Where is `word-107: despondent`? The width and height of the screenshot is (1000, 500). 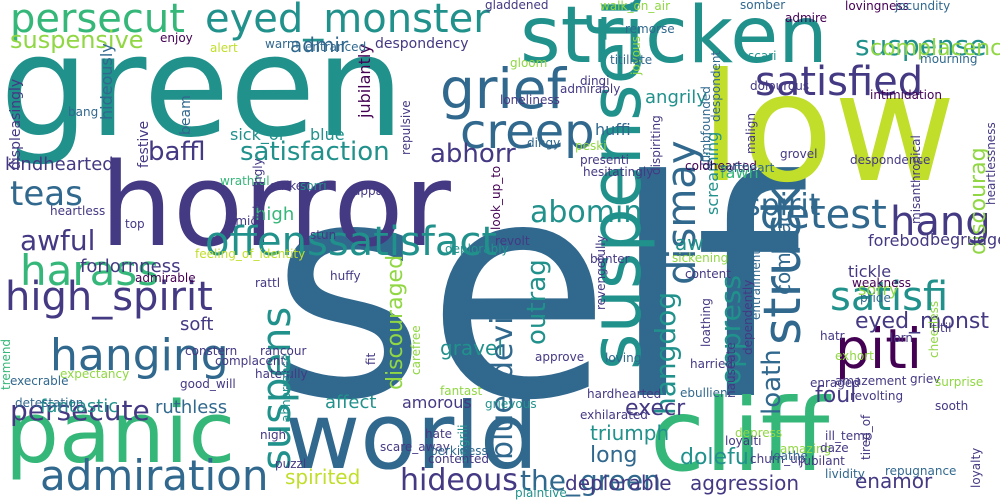 word-107: despondent is located at coordinates (716, 86).